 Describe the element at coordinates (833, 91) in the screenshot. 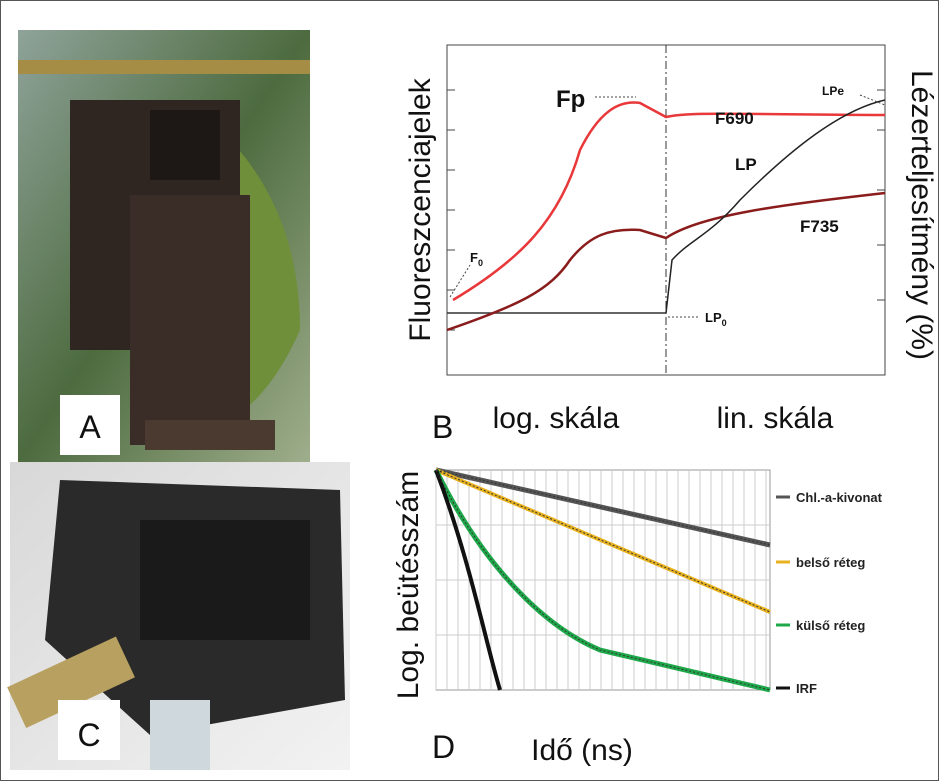

I see `annotation: LPe` at that location.